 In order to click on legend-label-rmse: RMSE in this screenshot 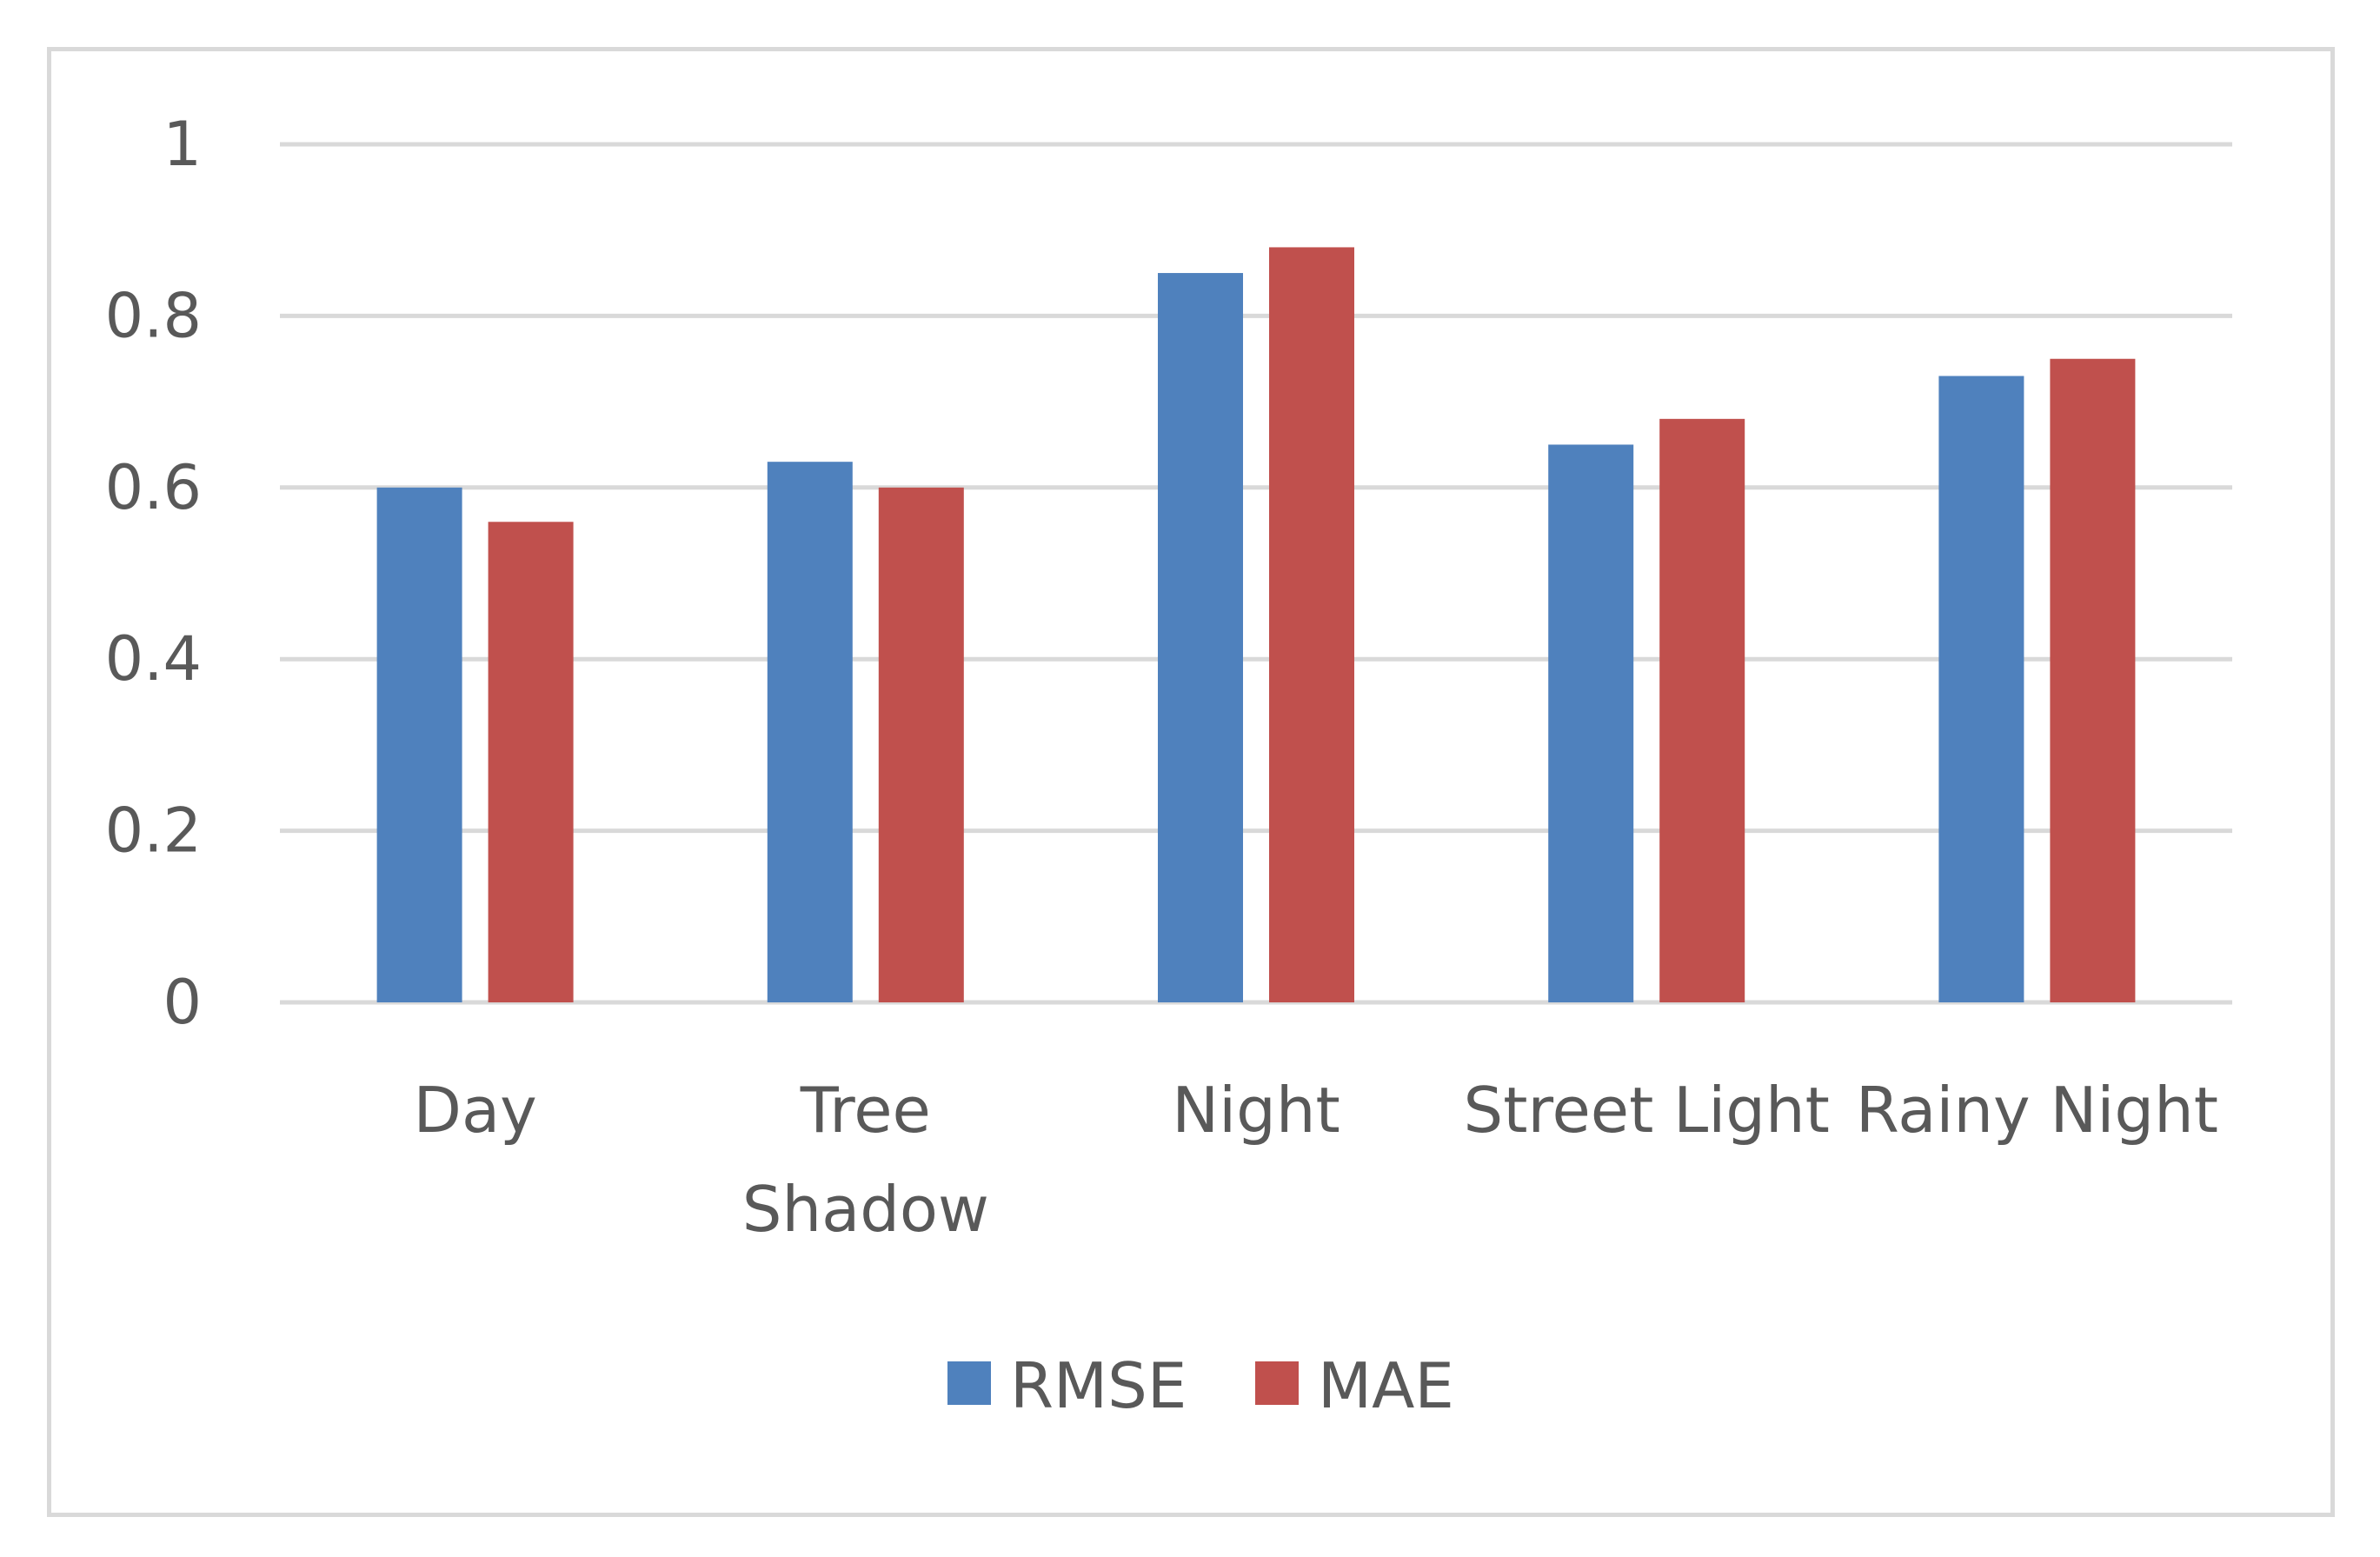, I will do `click(1098, 1385)`.